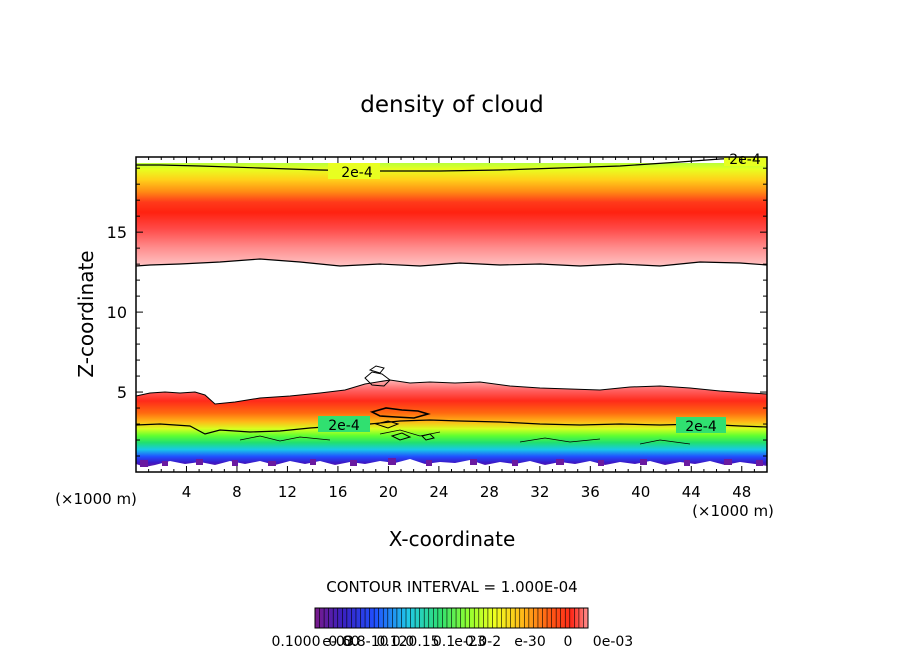  I want to click on colorbar-label: 0.12, so click(391, 642).